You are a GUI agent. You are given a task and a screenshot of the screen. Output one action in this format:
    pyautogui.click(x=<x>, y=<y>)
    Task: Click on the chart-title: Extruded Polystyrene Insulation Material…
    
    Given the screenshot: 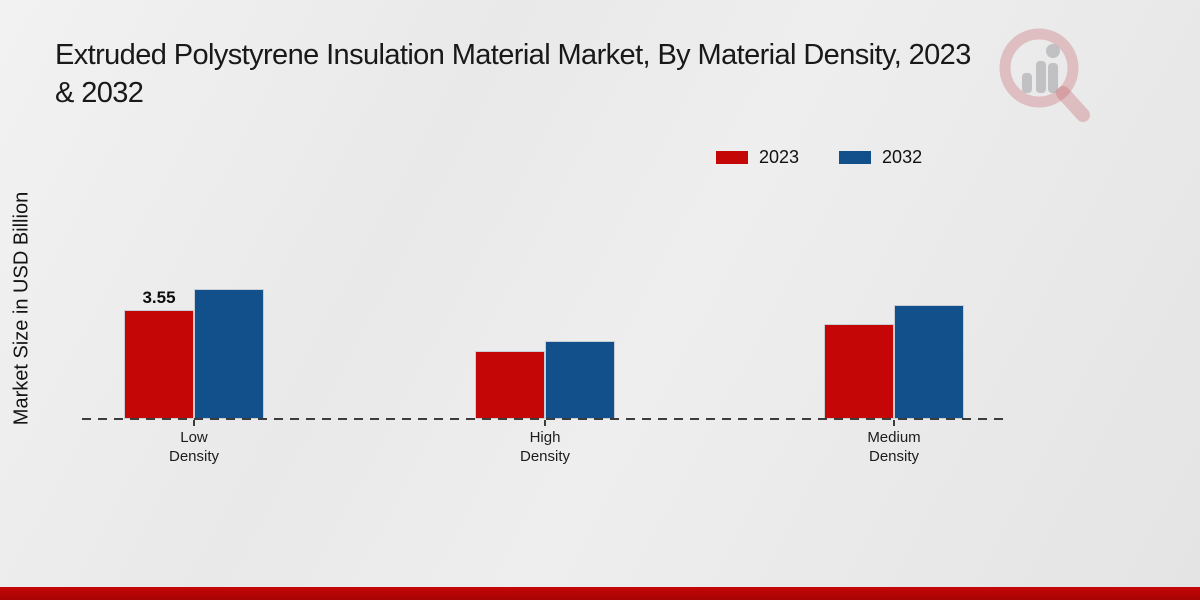 What is the action you would take?
    pyautogui.click(x=513, y=74)
    